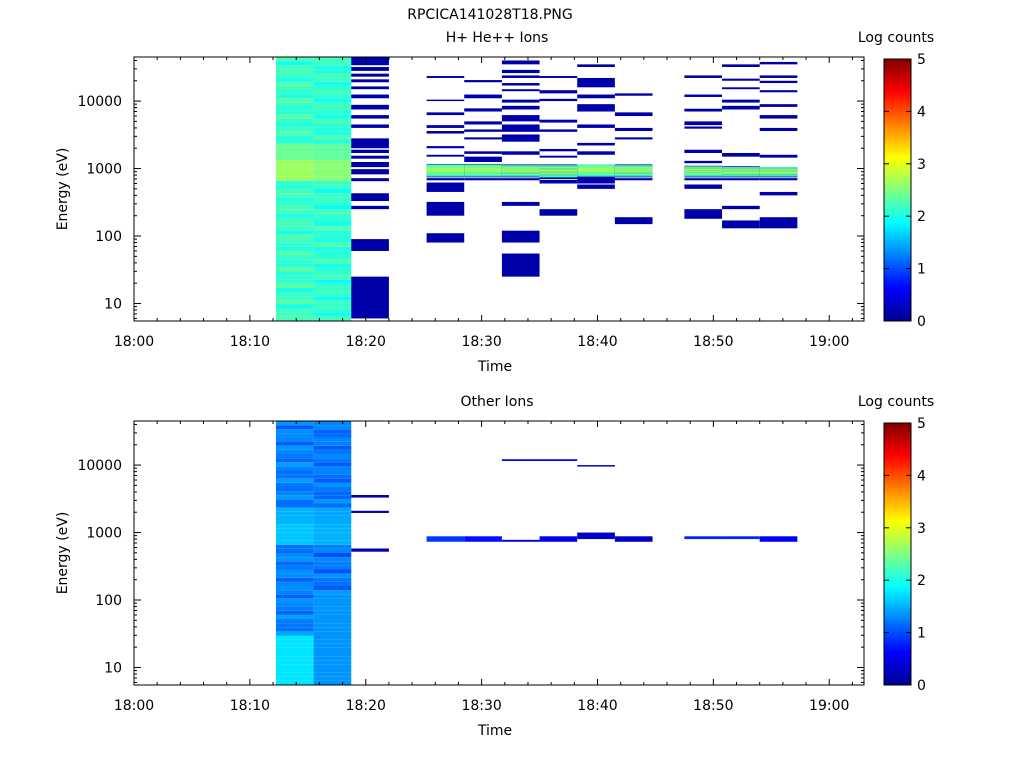  What do you see at coordinates (497, 38) in the screenshot?
I see `panel-title: H+ He++ Ions` at bounding box center [497, 38].